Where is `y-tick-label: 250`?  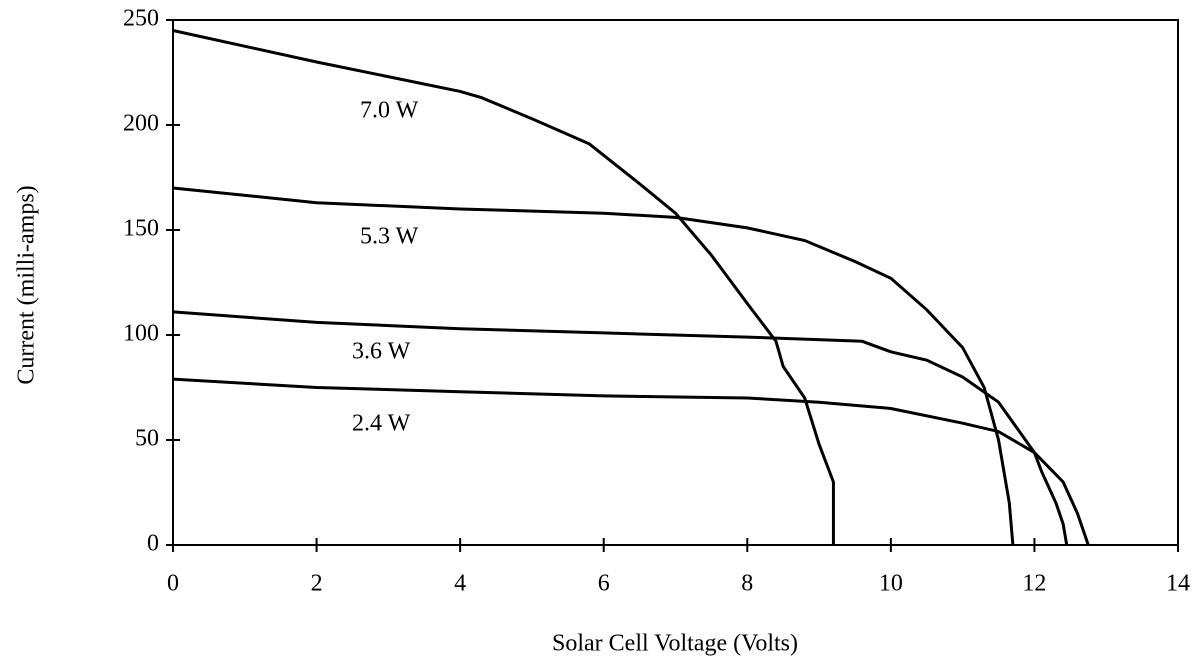
y-tick-label: 250 is located at coordinates (141, 19).